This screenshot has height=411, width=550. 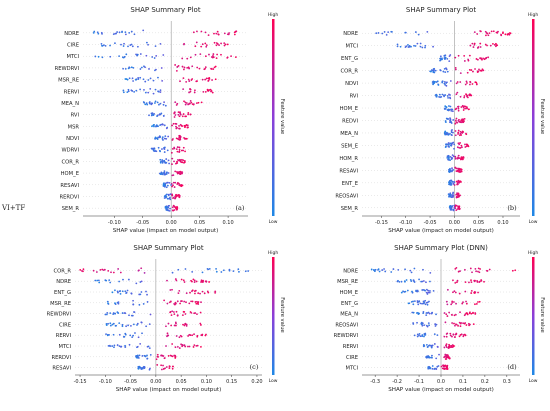 I want to click on x-tick-label: -0.3, so click(x=375, y=382).